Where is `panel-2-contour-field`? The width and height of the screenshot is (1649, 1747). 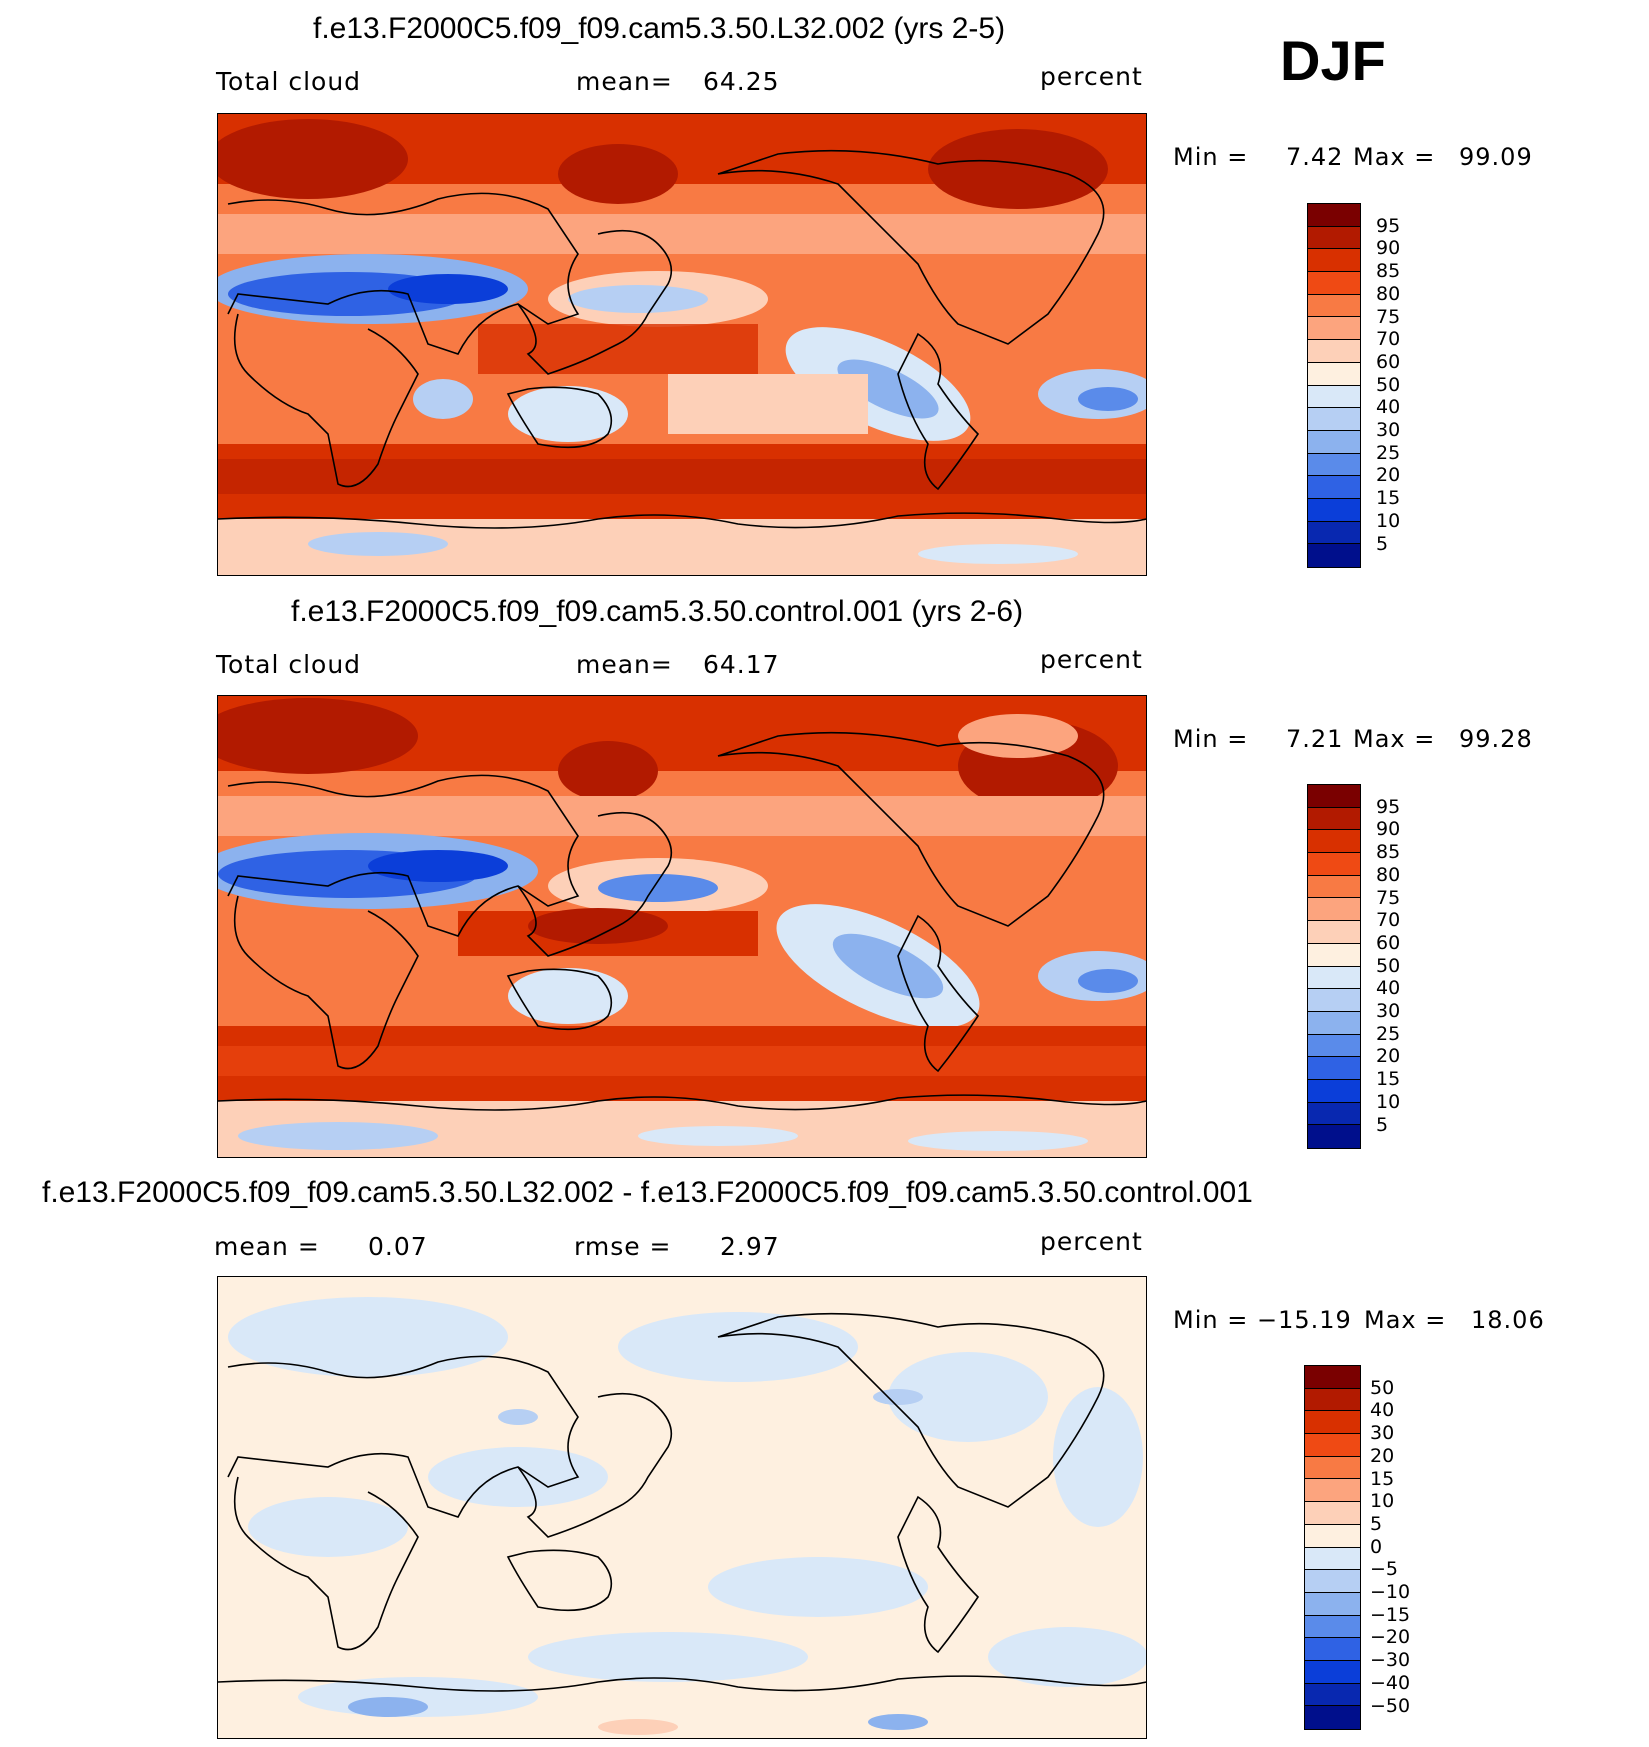
panel-2-contour-field is located at coordinates (682, 926).